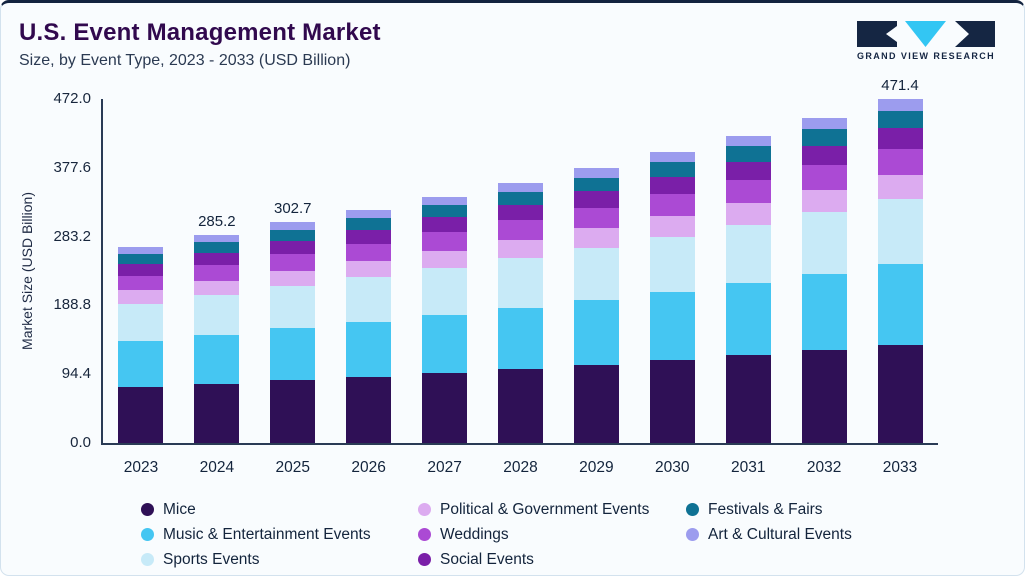 The width and height of the screenshot is (1025, 576). I want to click on stacked-bar-2025: 302.7, so click(293, 321).